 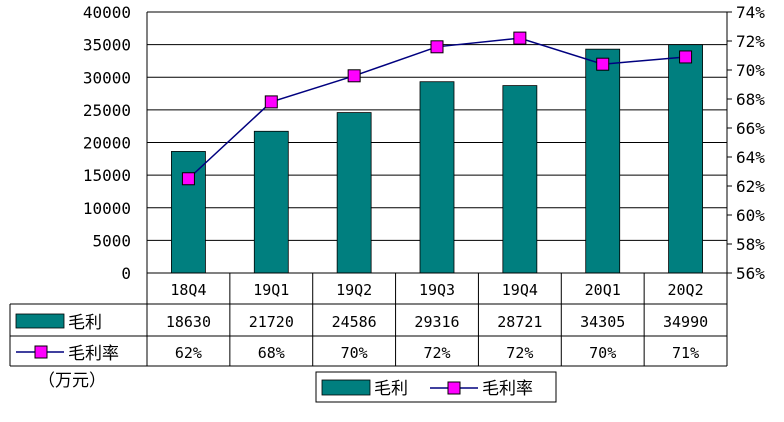 I want to click on category-label: 20Q2, so click(x=686, y=290).